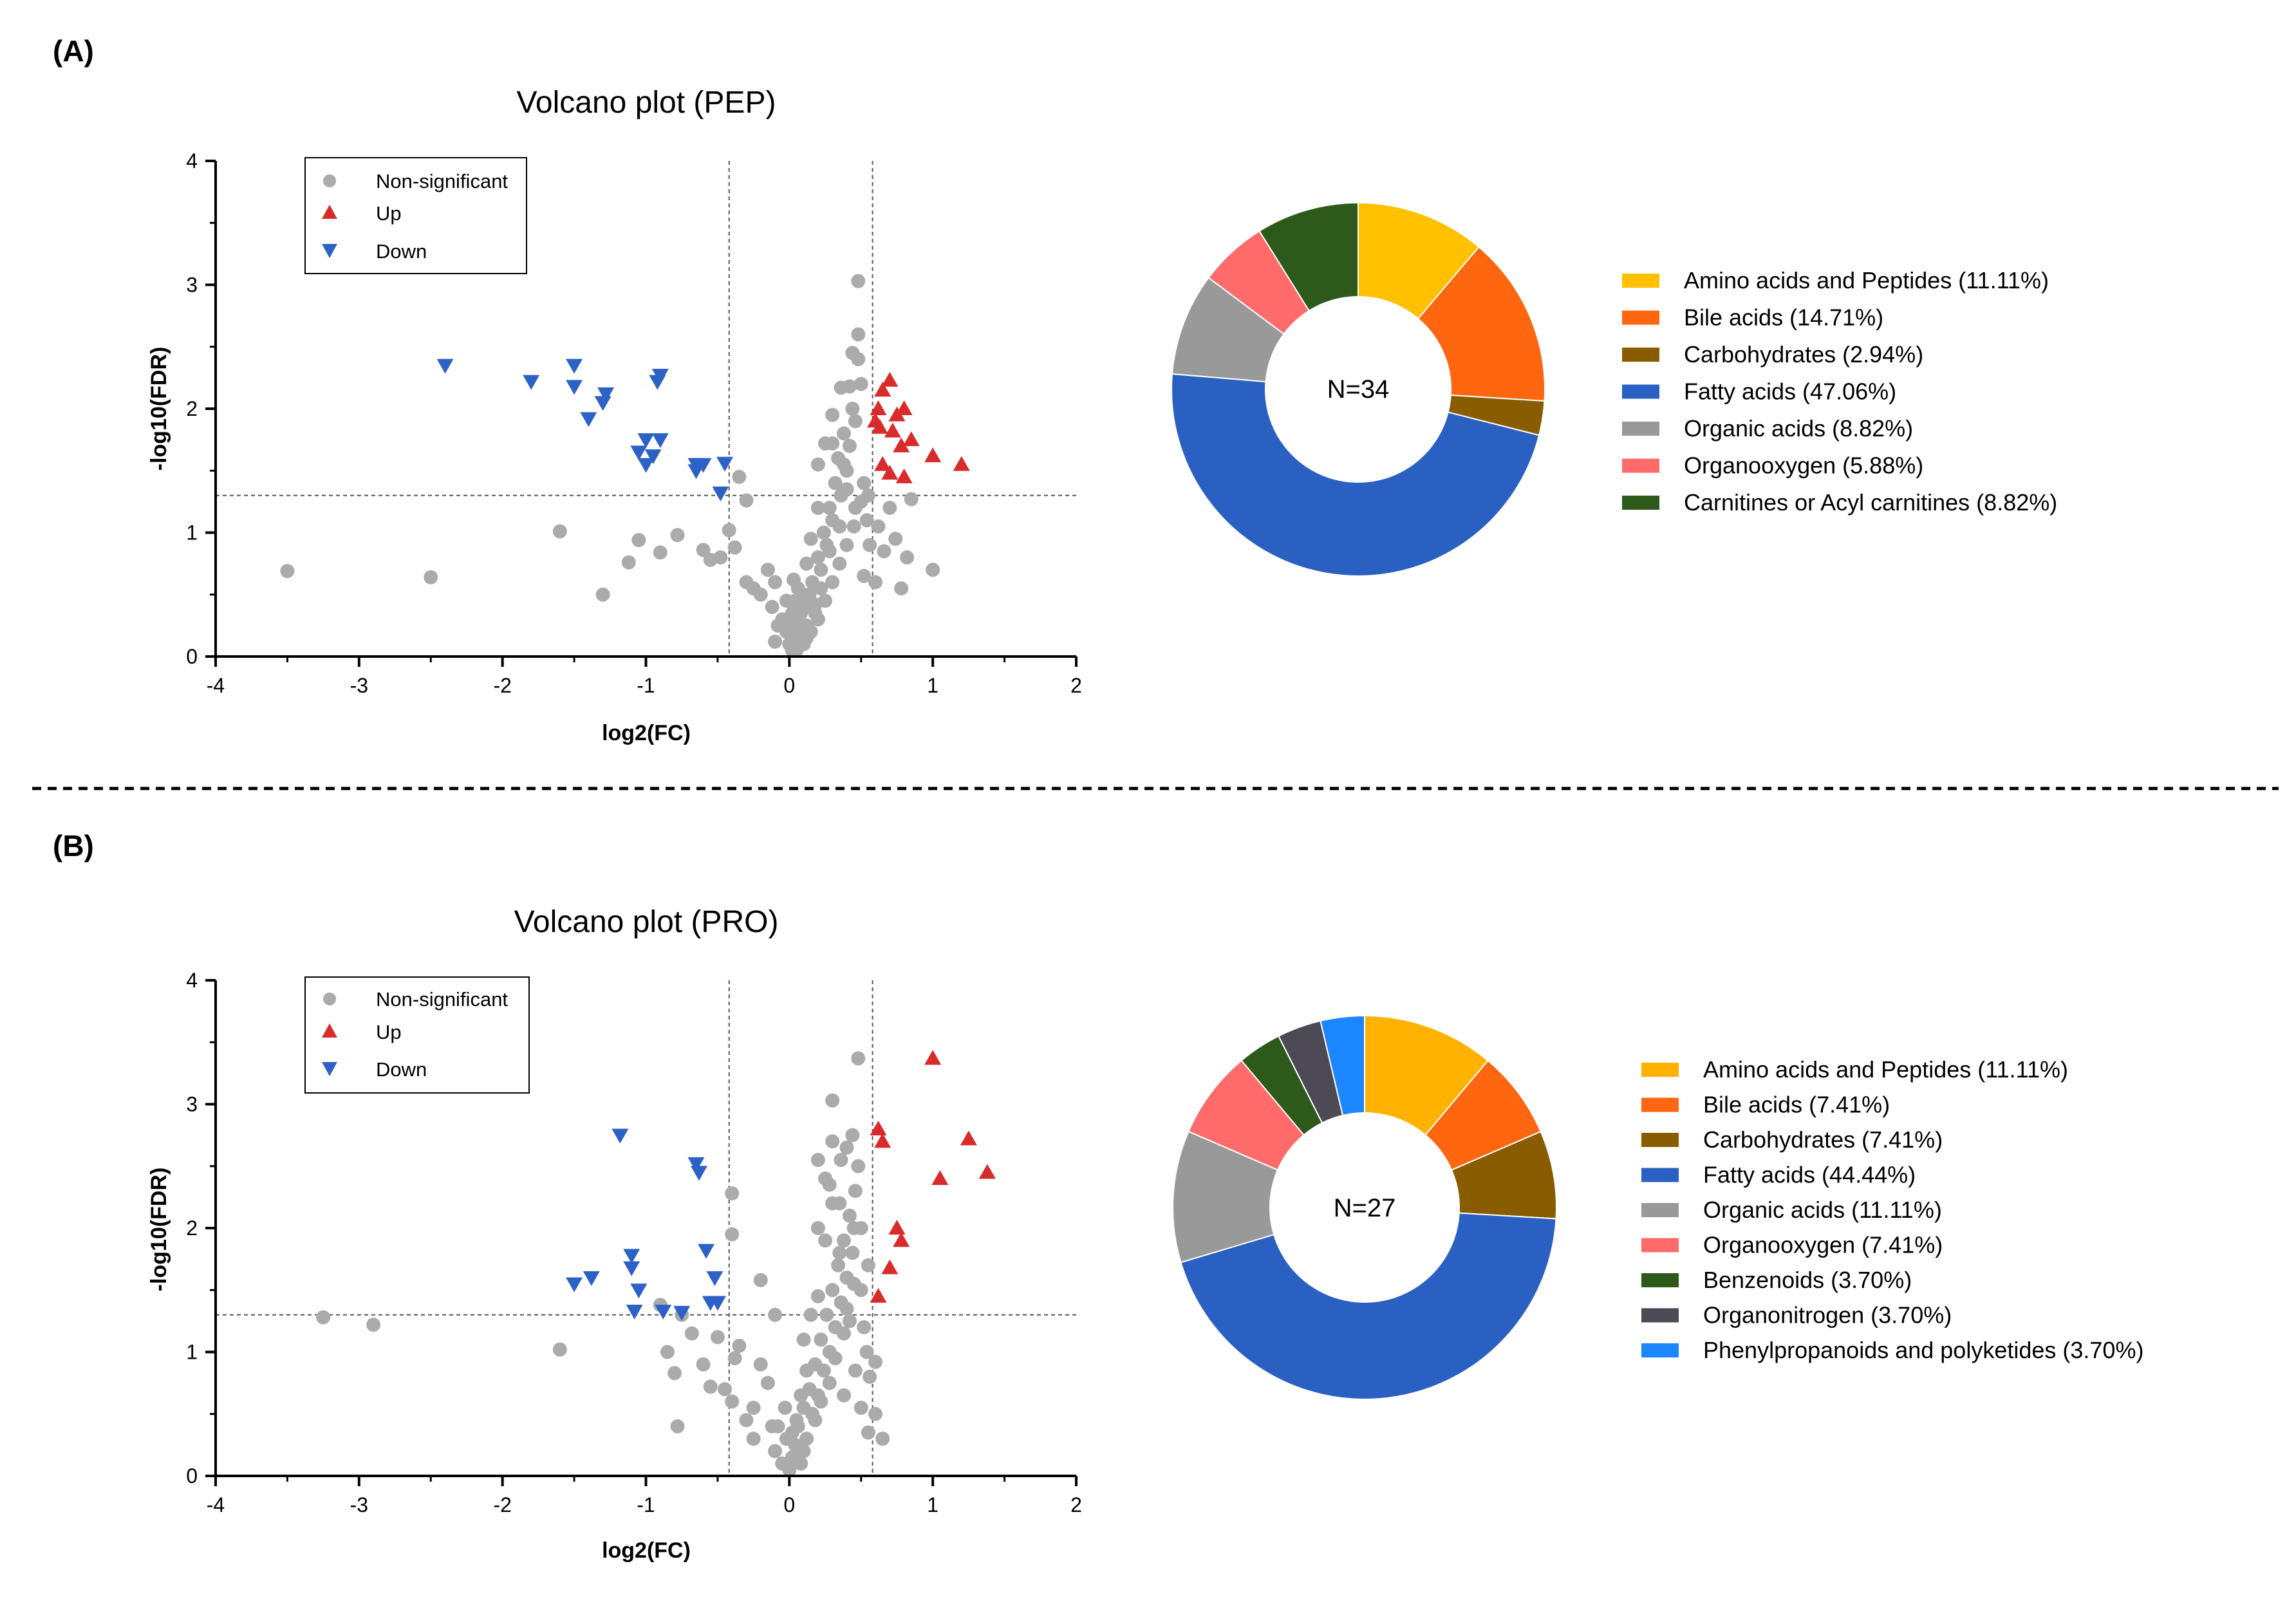  What do you see at coordinates (1784, 318) in the screenshot?
I see `legend-item-label: Bile acids (14.71%)` at bounding box center [1784, 318].